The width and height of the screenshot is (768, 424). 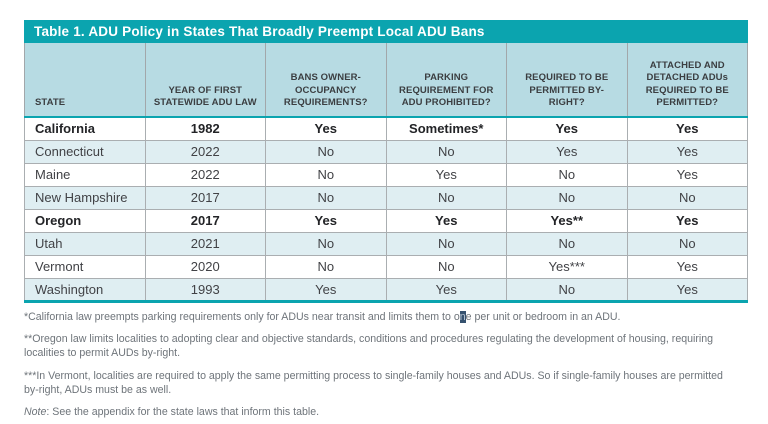 What do you see at coordinates (85, 266) in the screenshot?
I see `state-cell: Vermont` at bounding box center [85, 266].